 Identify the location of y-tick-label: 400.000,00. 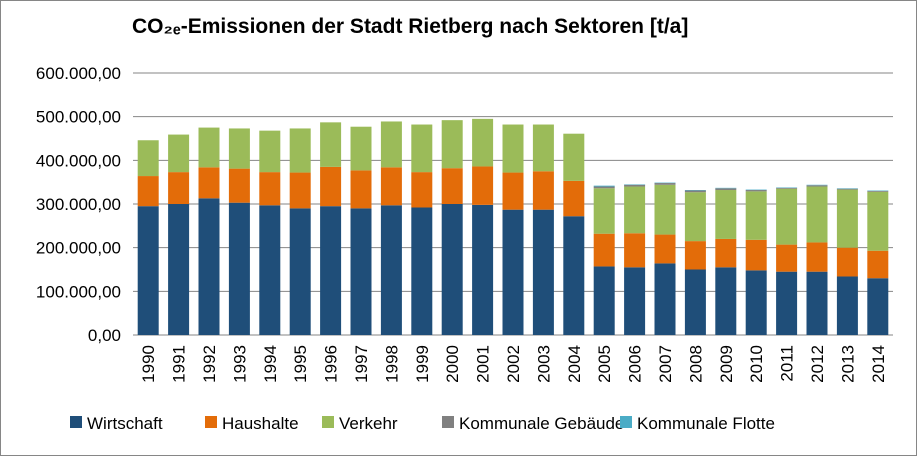
(78, 160).